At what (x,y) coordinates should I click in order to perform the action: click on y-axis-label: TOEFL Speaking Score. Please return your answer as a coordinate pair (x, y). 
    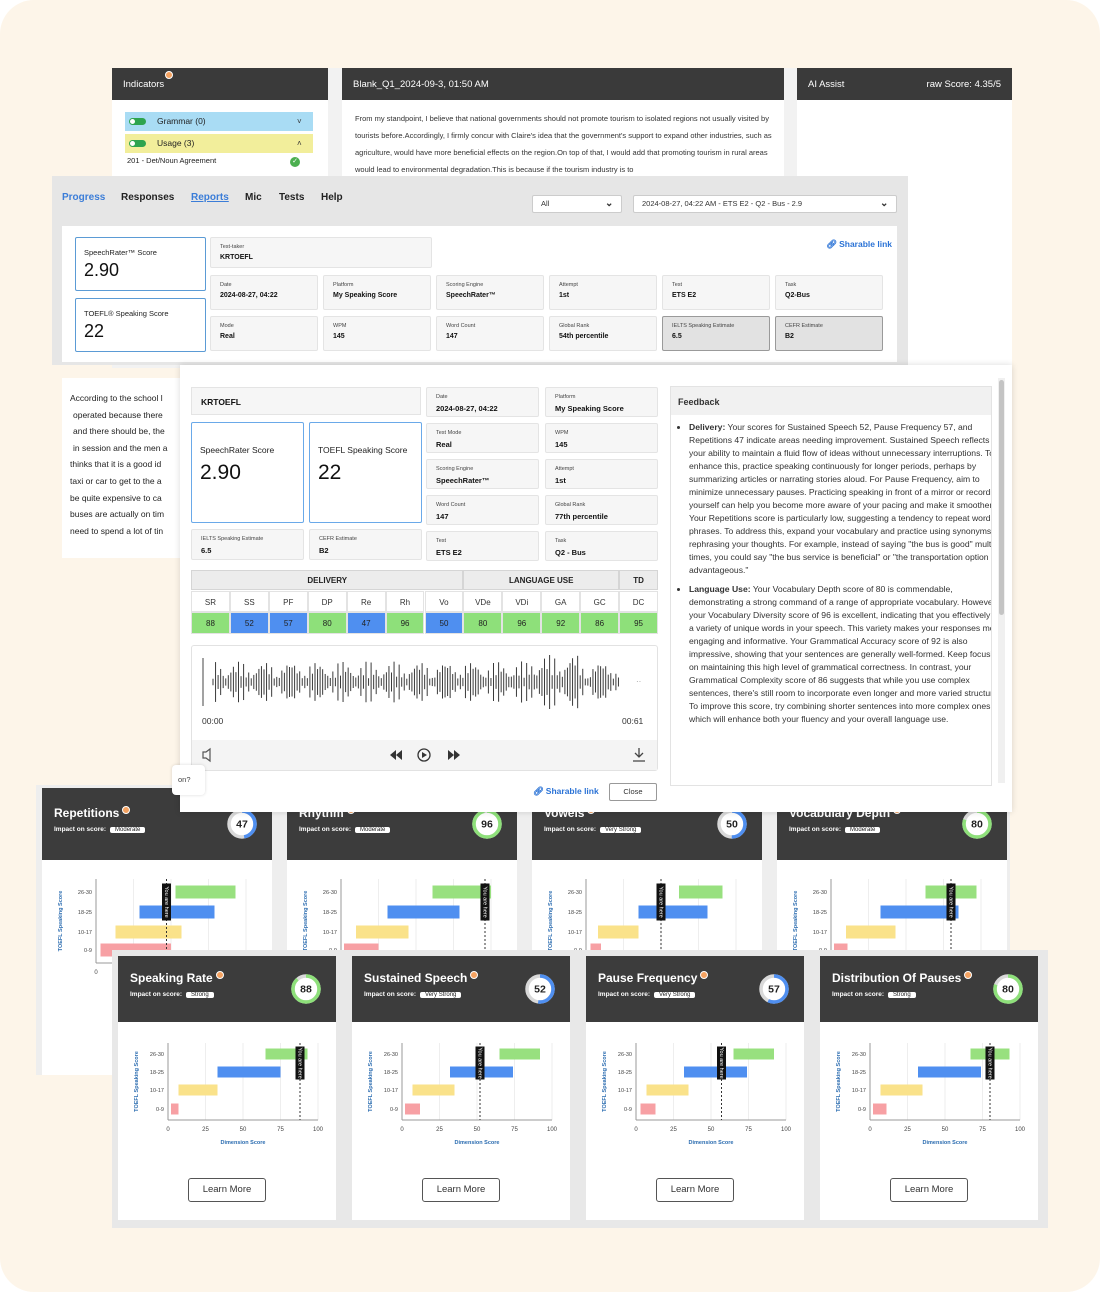
    Looking at the image, I should click on (796, 921).